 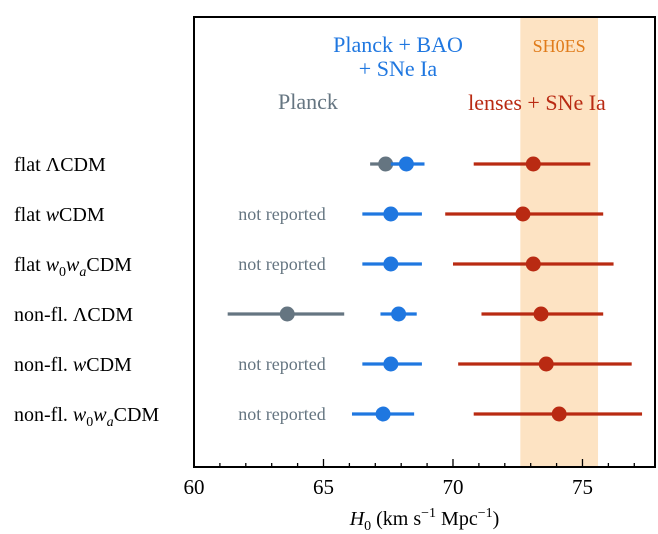 I want to click on series-label-lenses-sne: lenses + SNe Ia, so click(x=537, y=102).